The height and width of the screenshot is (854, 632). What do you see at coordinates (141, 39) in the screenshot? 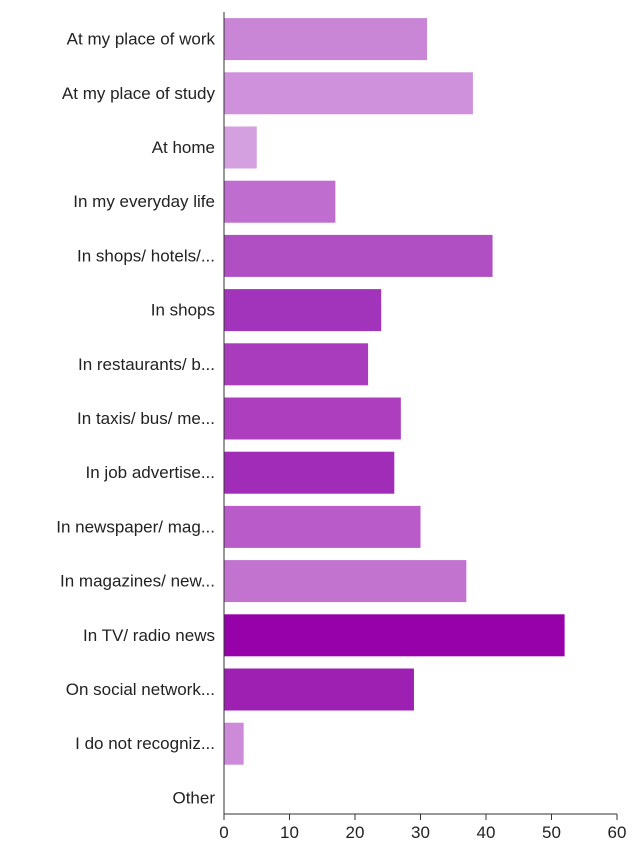
I see `category-label: At my place of work` at bounding box center [141, 39].